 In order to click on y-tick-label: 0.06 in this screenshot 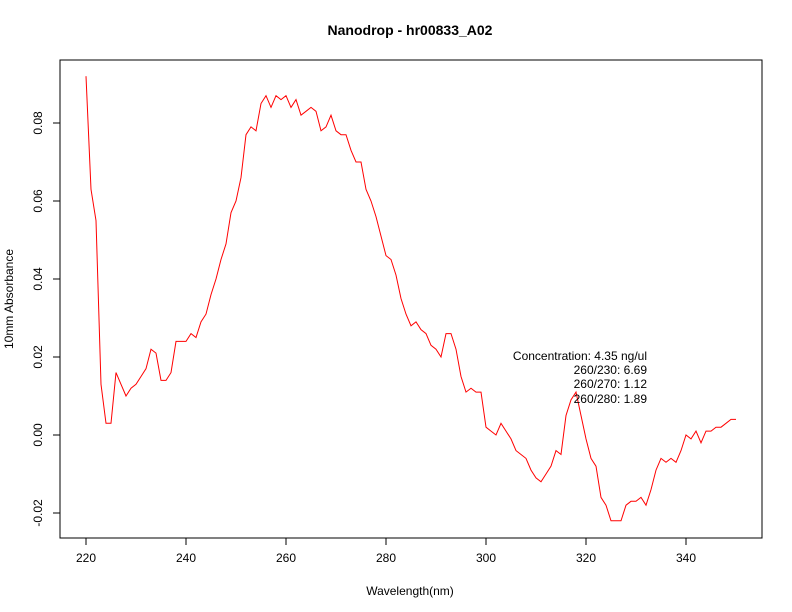, I will do `click(38, 201)`.